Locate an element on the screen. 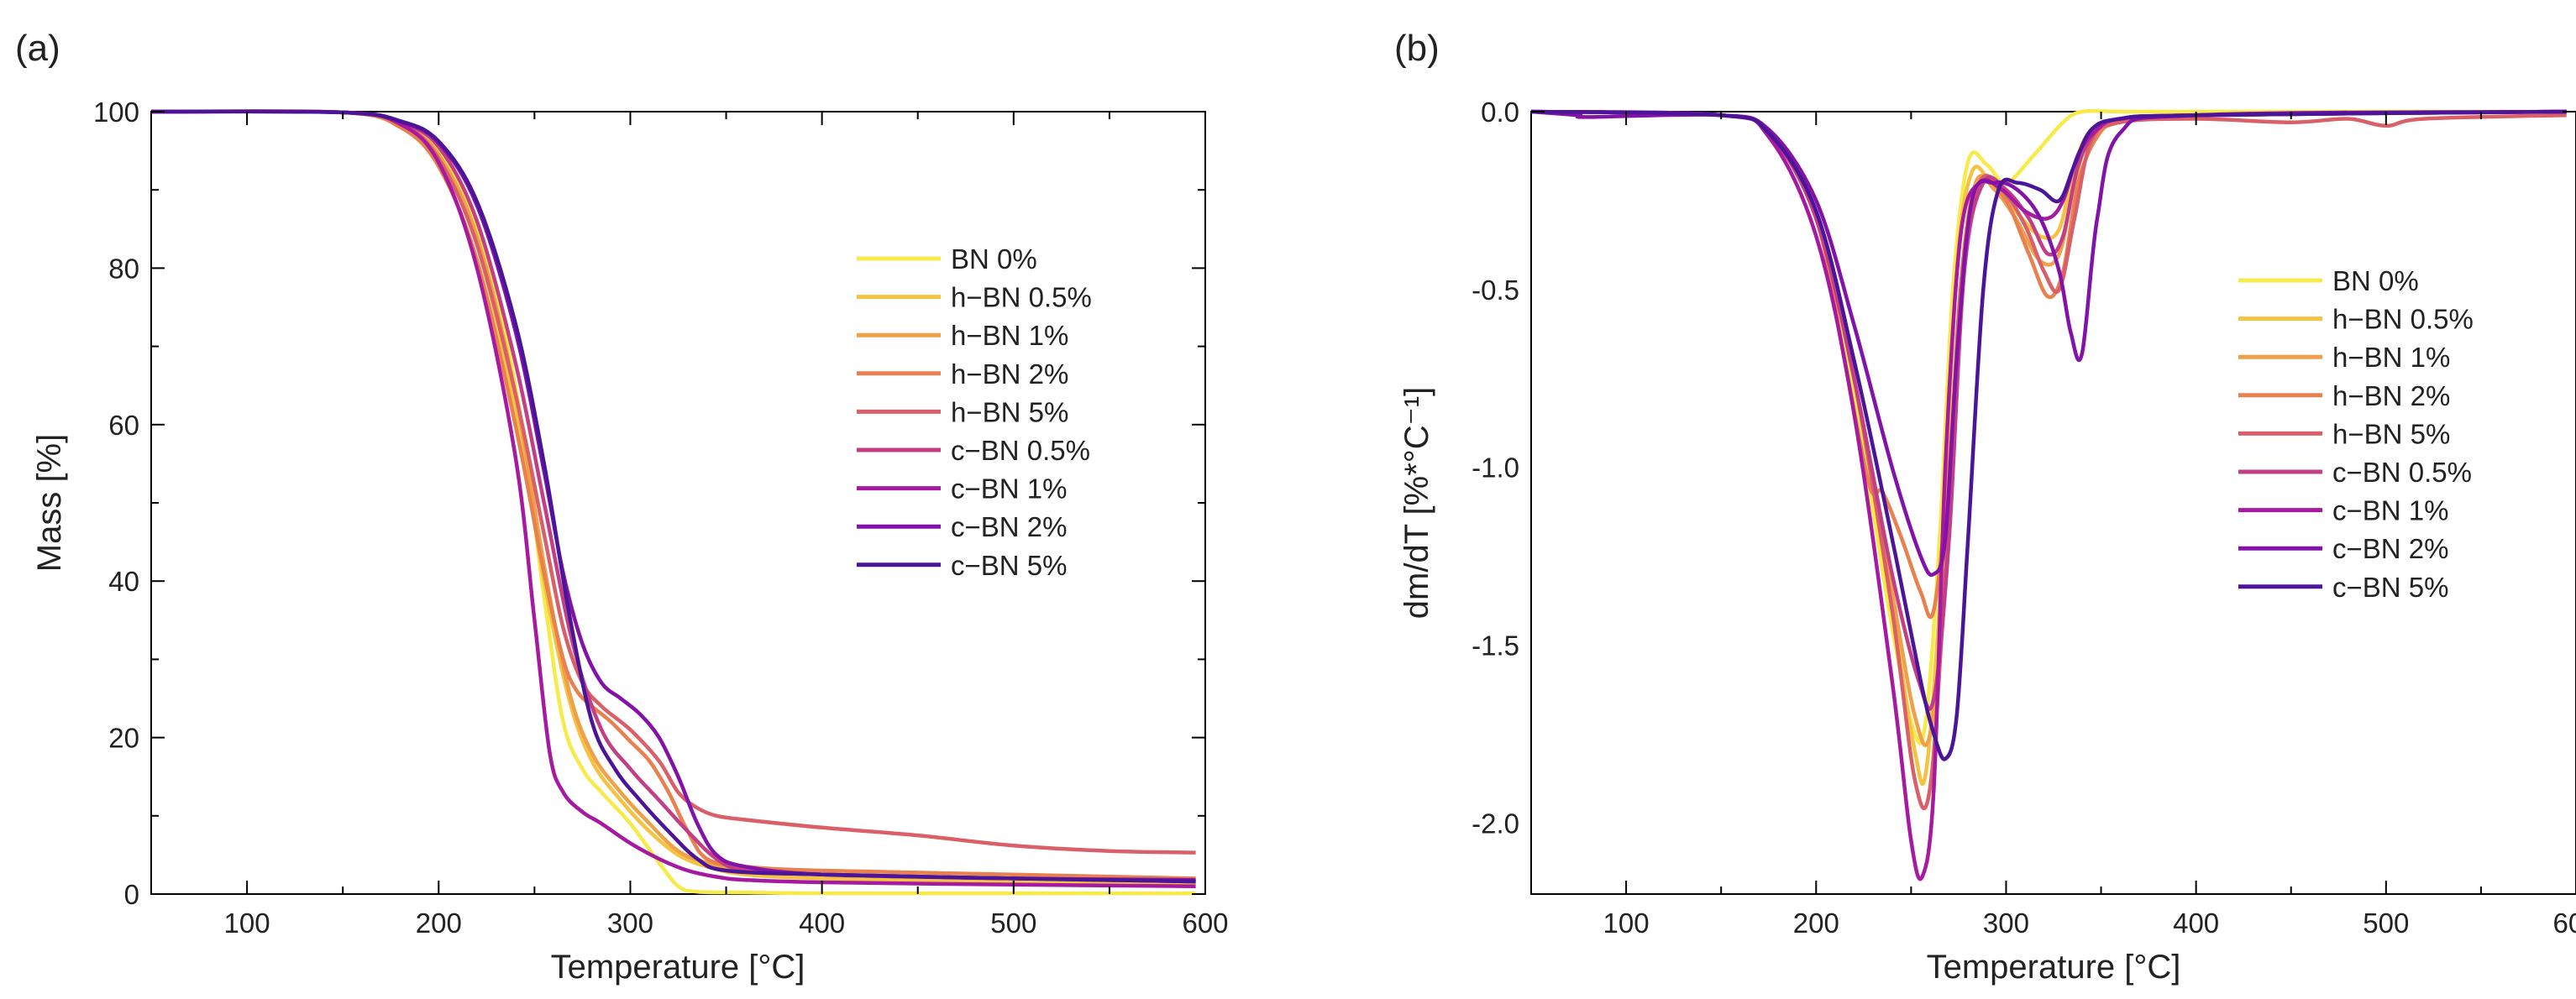  legend-label-b-8: c−BN 5% is located at coordinates (2390, 587).